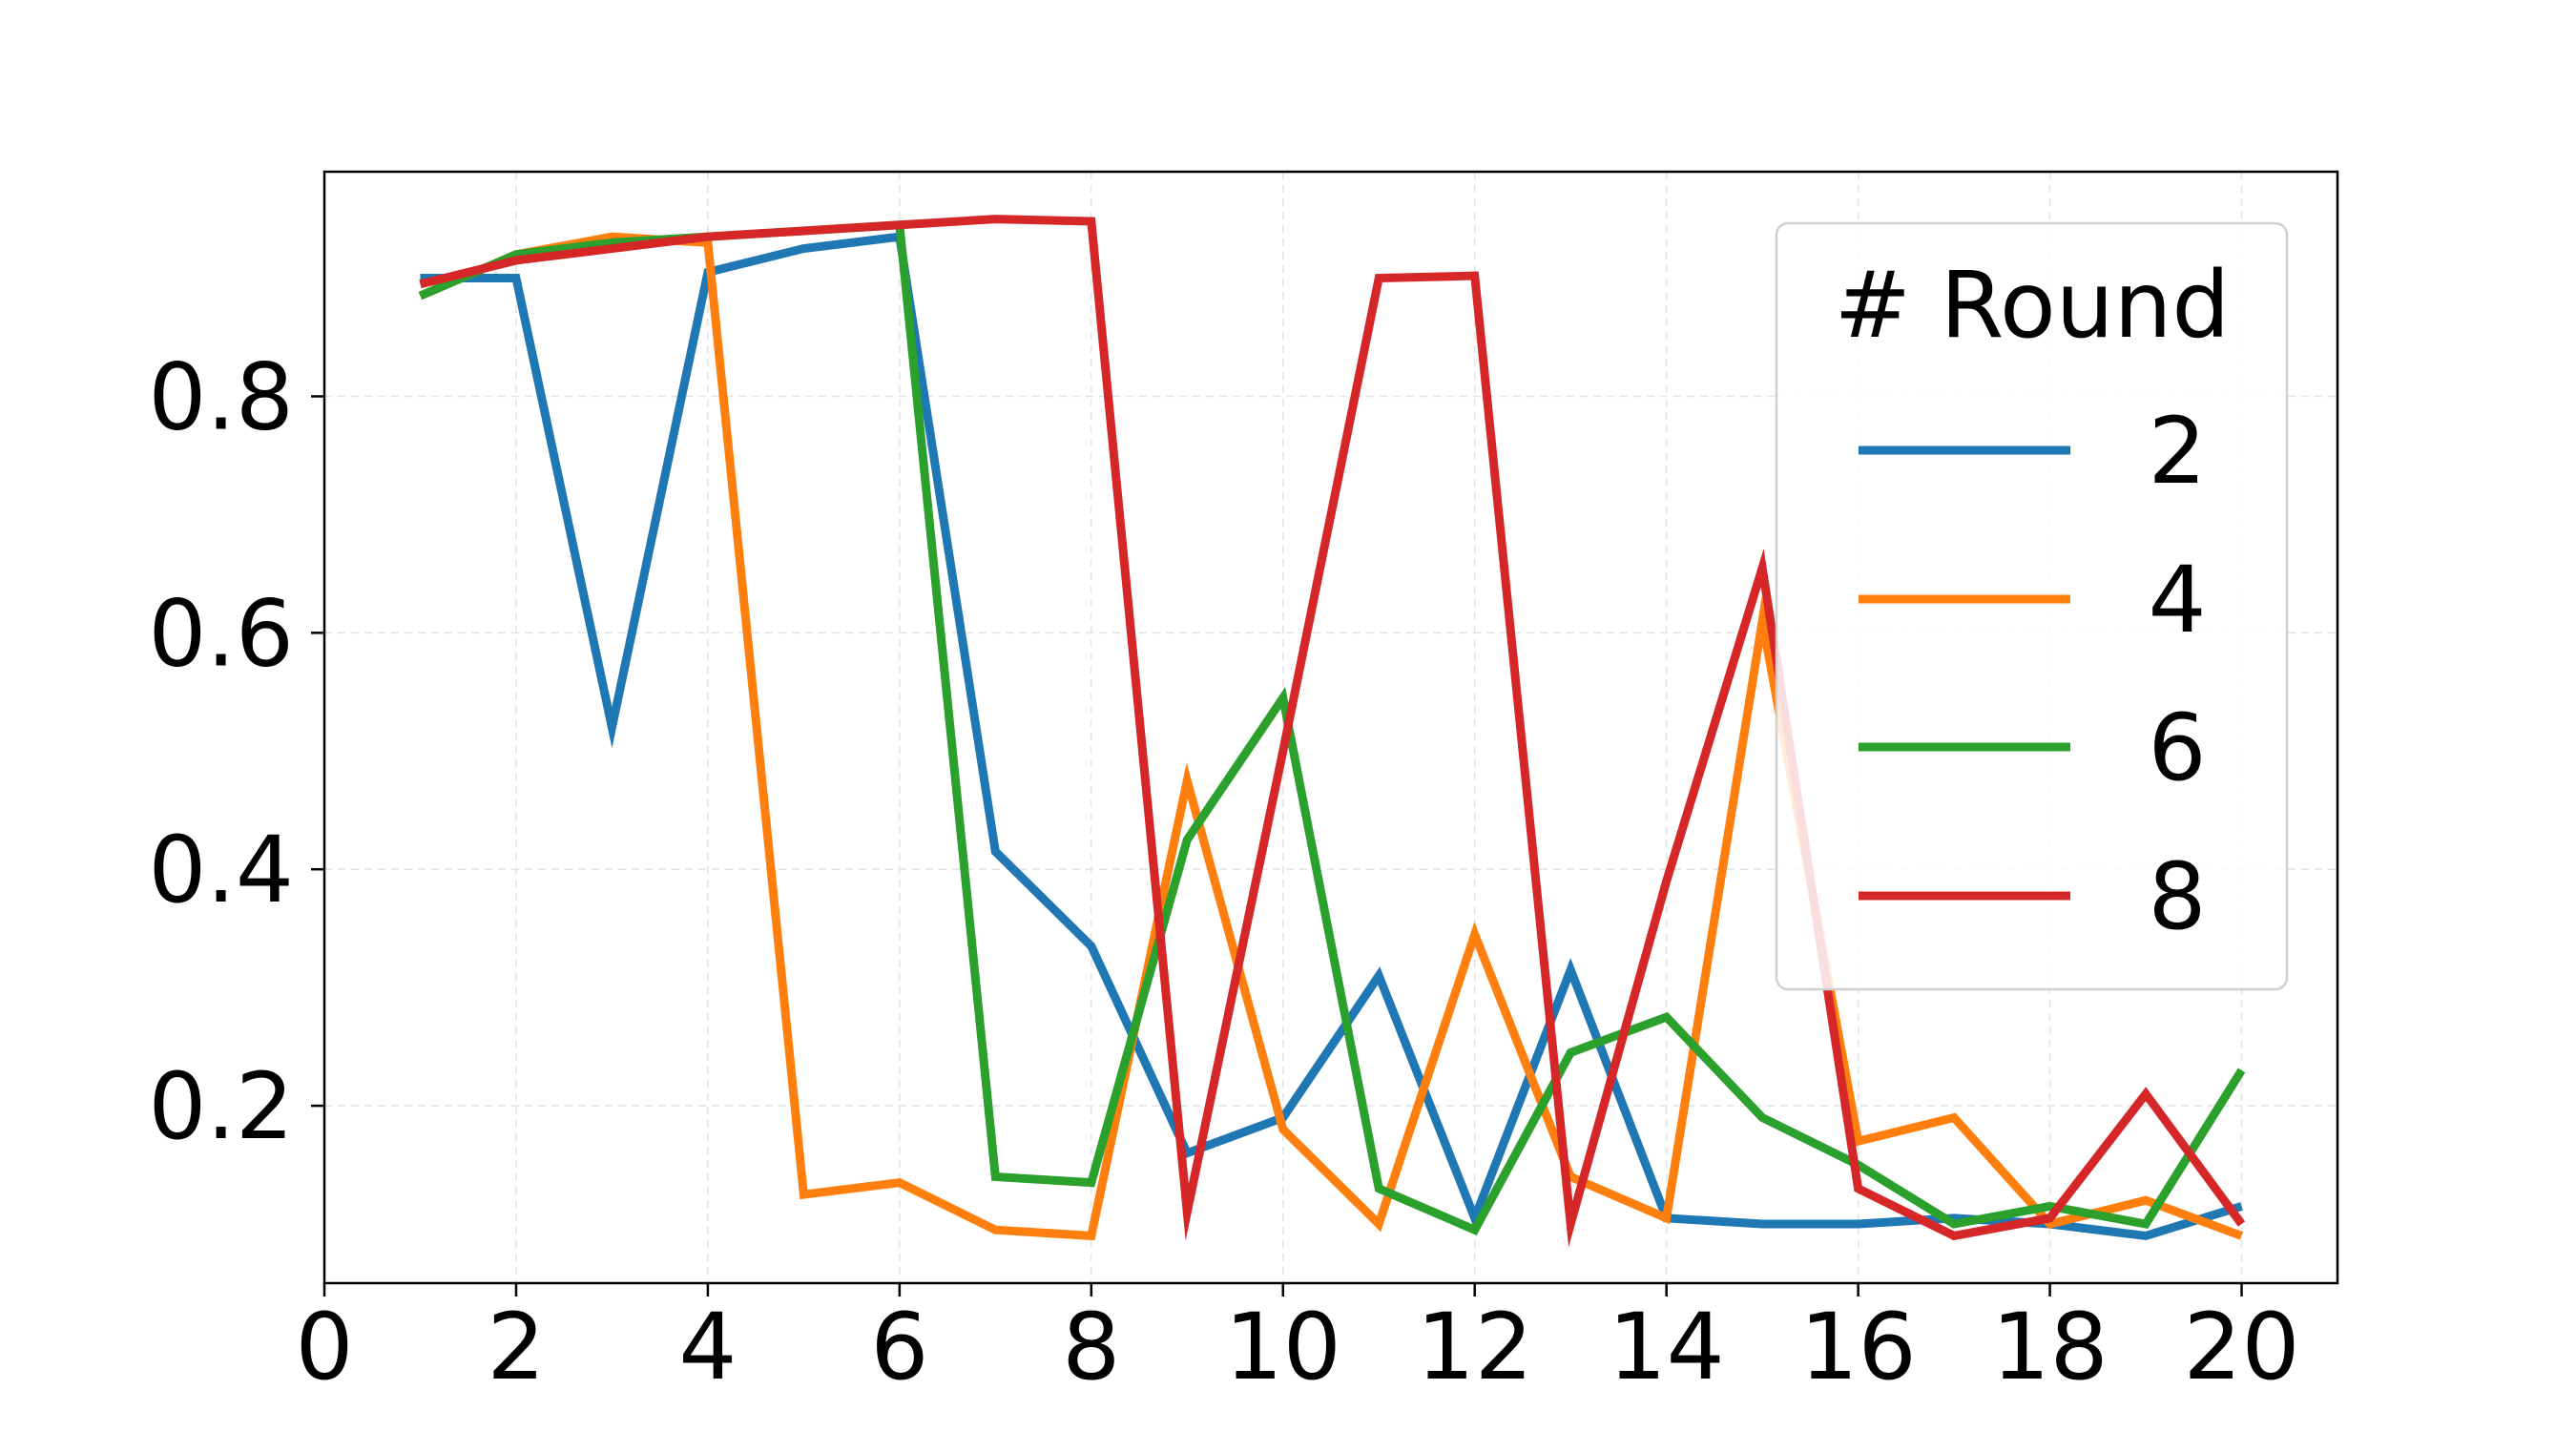  Describe the element at coordinates (2177, 600) in the screenshot. I see `legend-label-4: 4` at that location.